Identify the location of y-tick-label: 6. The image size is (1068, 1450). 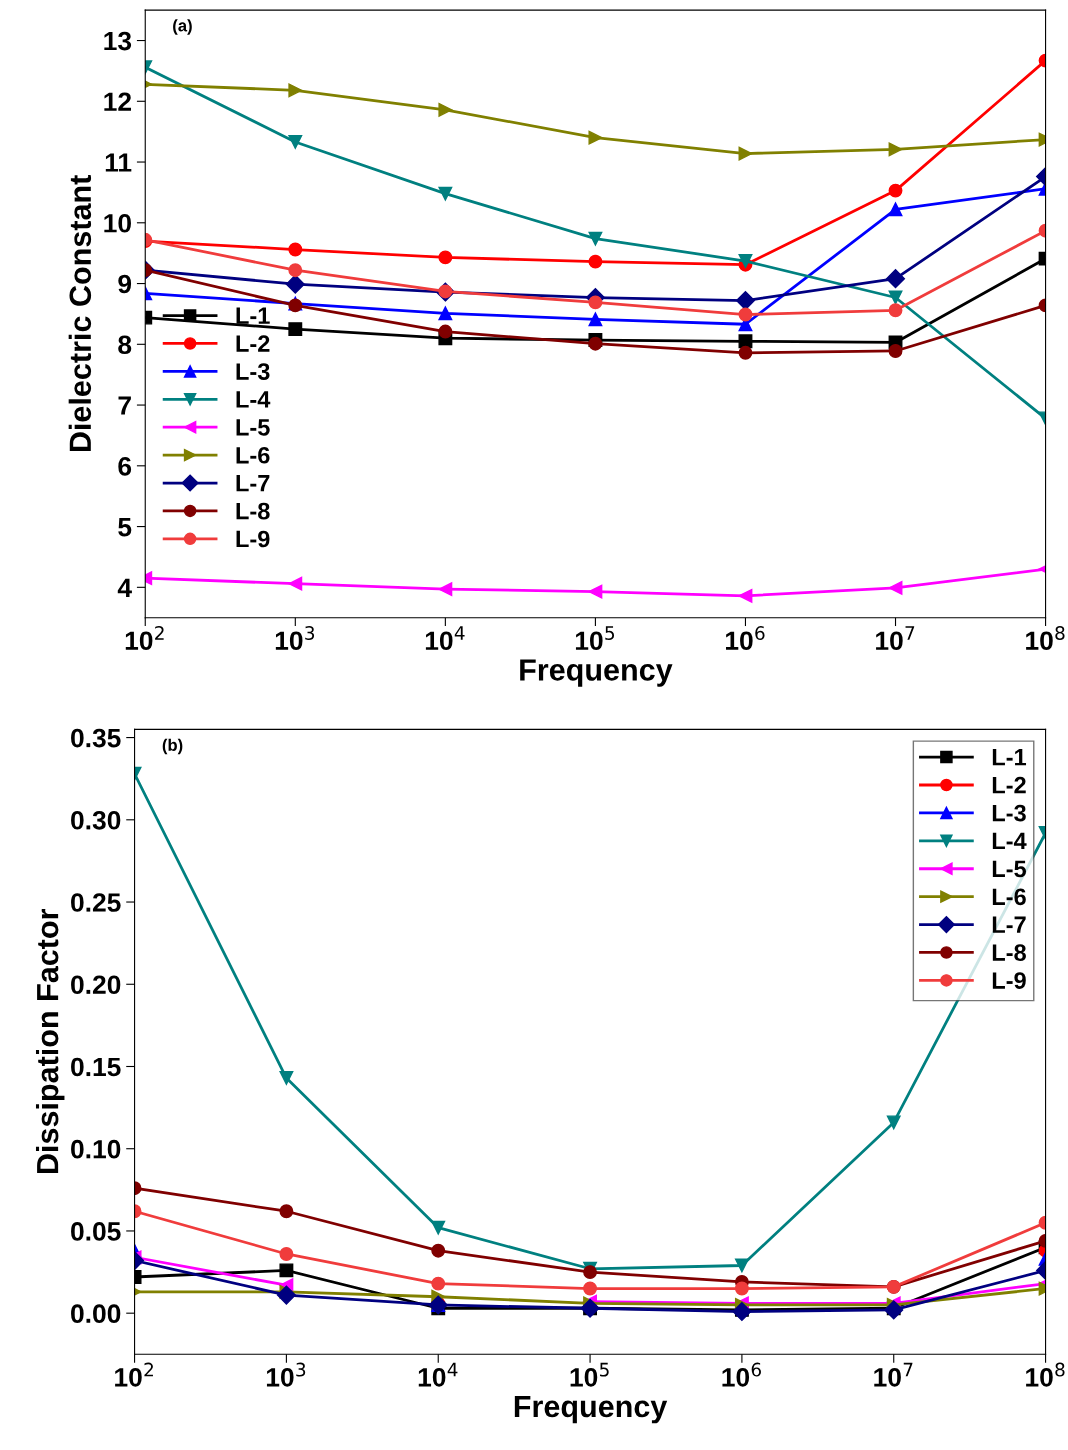
(125, 466).